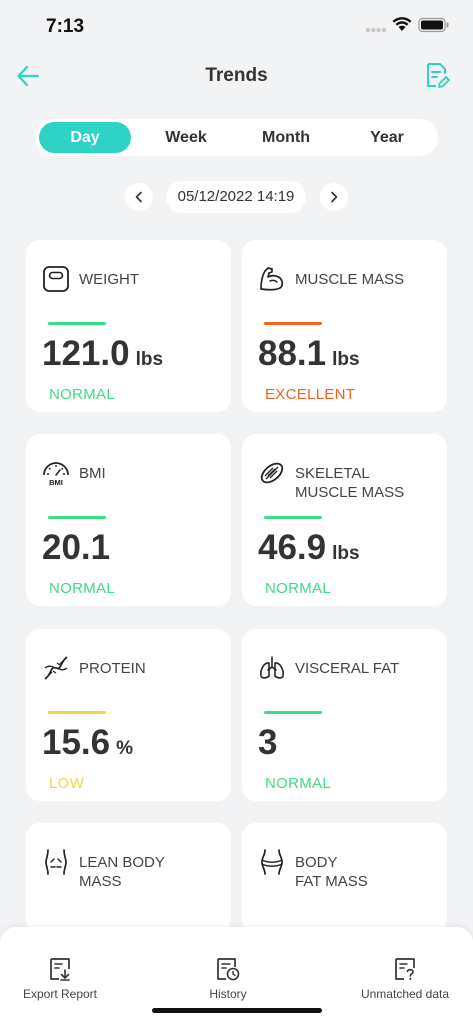 This screenshot has width=473, height=1024. I want to click on protein-value: 15.6, so click(76, 742).